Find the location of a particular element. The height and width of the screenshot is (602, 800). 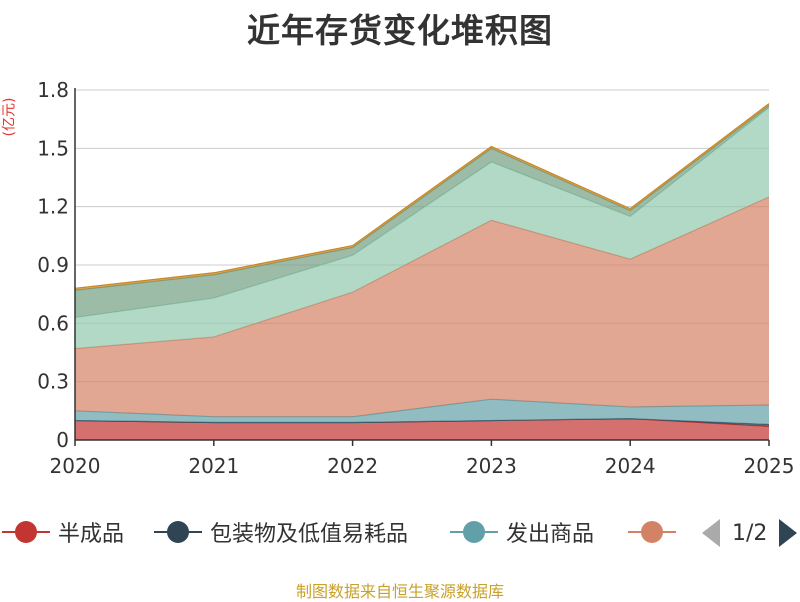

y-tick-label: 0.6 is located at coordinates (53, 323).